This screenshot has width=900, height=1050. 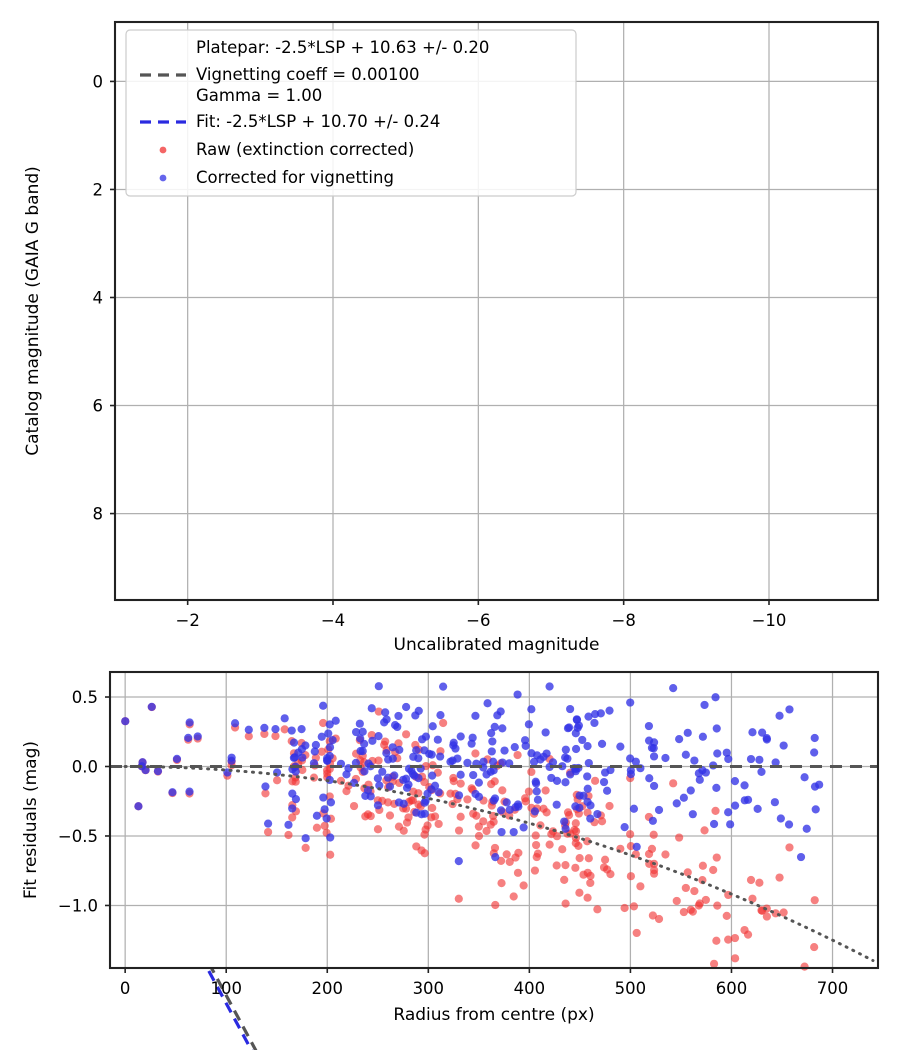 What do you see at coordinates (85, 766) in the screenshot?
I see `lower-ytick-label-1: 0.0` at bounding box center [85, 766].